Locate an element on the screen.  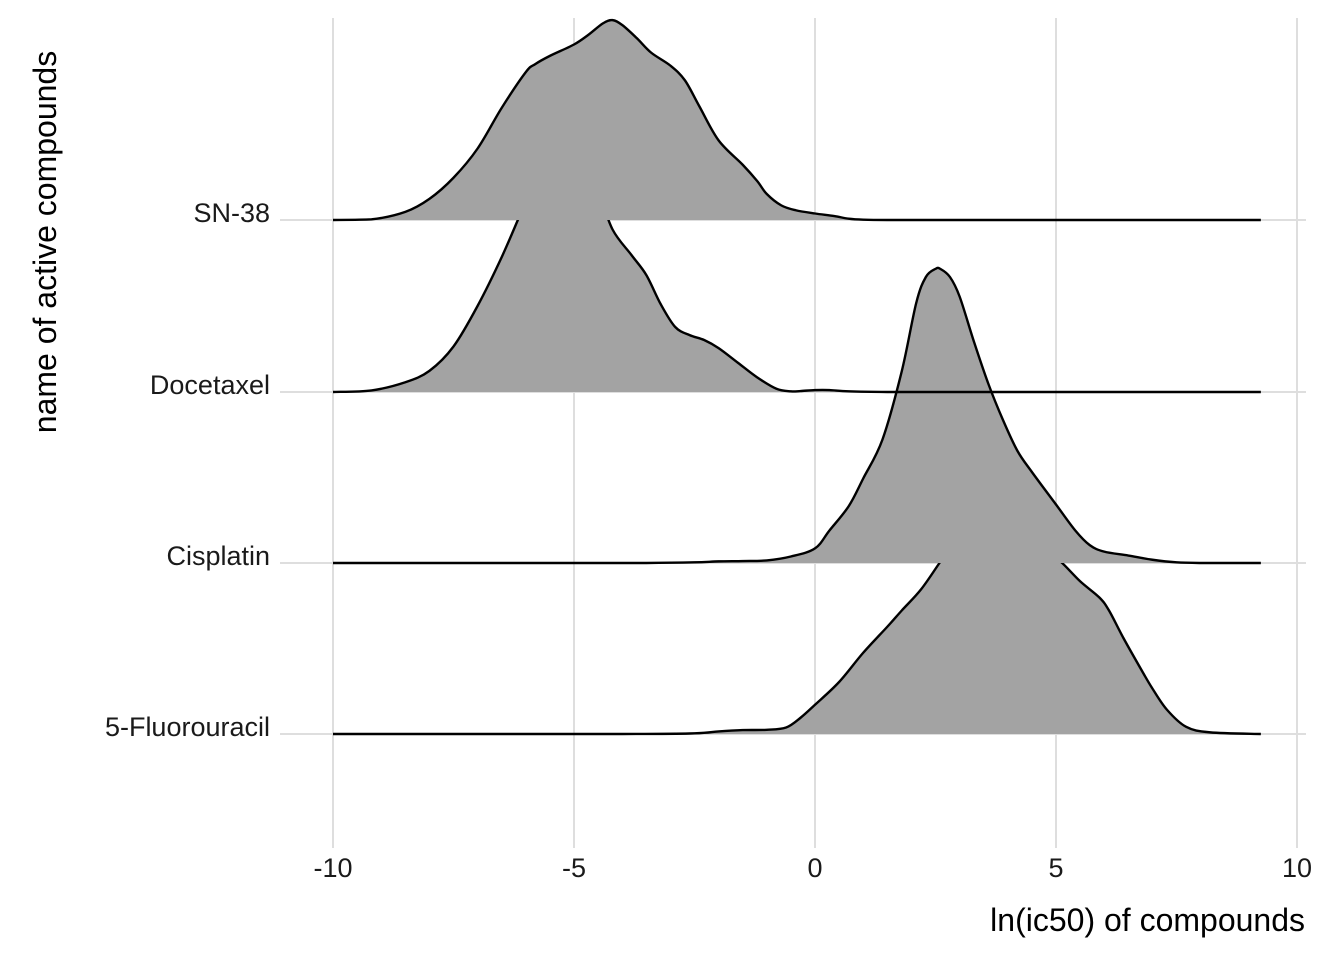
x-tick-label: -5 is located at coordinates (574, 868).